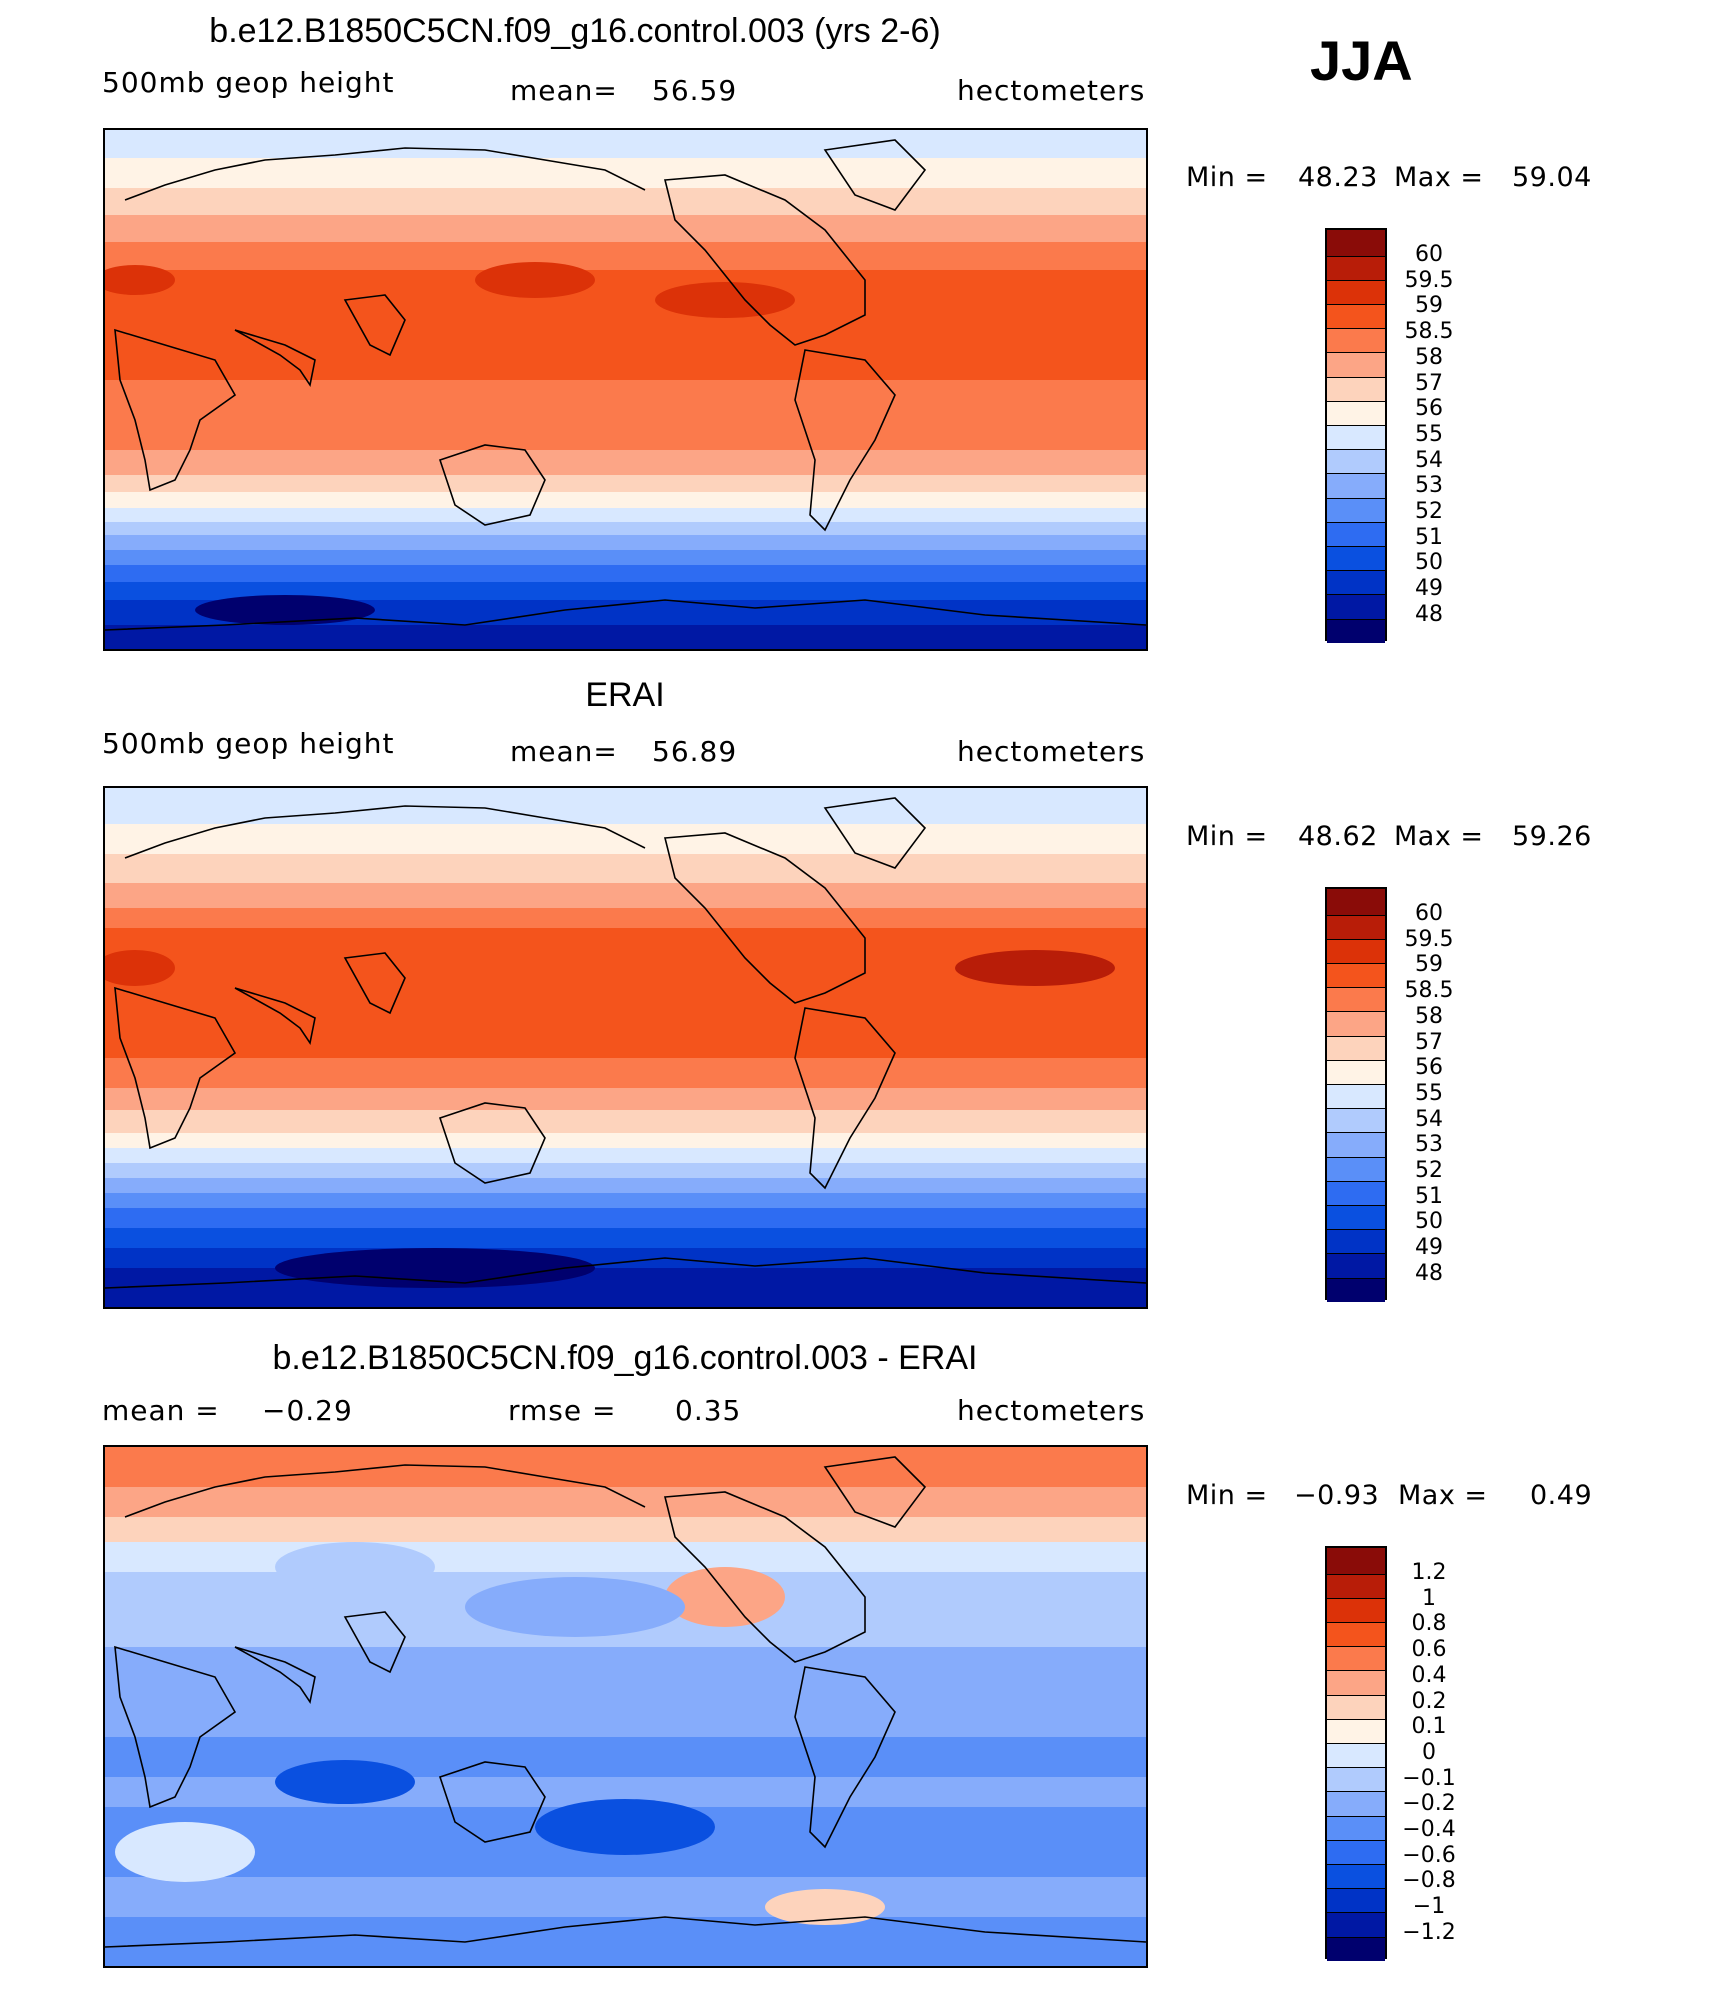  Describe the element at coordinates (1429, 1273) in the screenshot. I see `colorbar-label: 48` at that location.